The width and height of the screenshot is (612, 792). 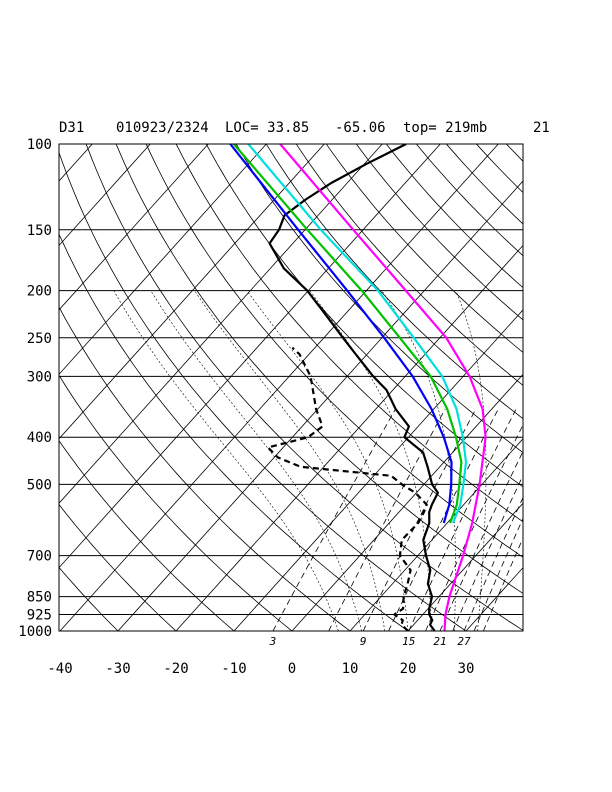 I want to click on temperature-tick-label: 30, so click(x=466, y=669).